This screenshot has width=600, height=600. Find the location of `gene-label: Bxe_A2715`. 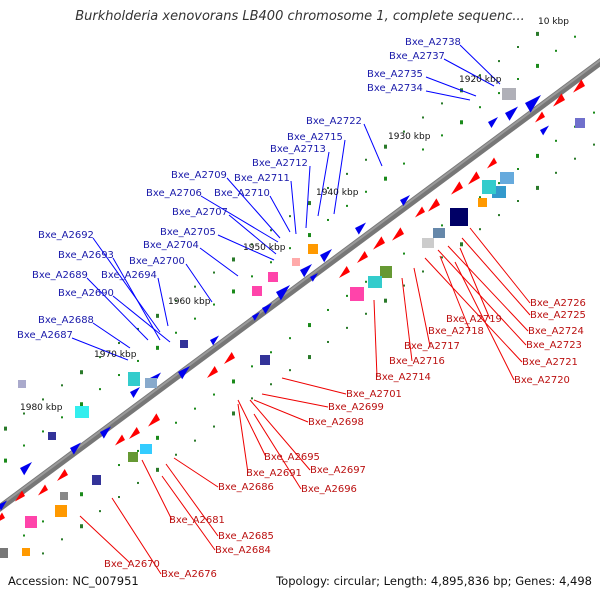

gene-label: Bxe_A2715 is located at coordinates (315, 137).